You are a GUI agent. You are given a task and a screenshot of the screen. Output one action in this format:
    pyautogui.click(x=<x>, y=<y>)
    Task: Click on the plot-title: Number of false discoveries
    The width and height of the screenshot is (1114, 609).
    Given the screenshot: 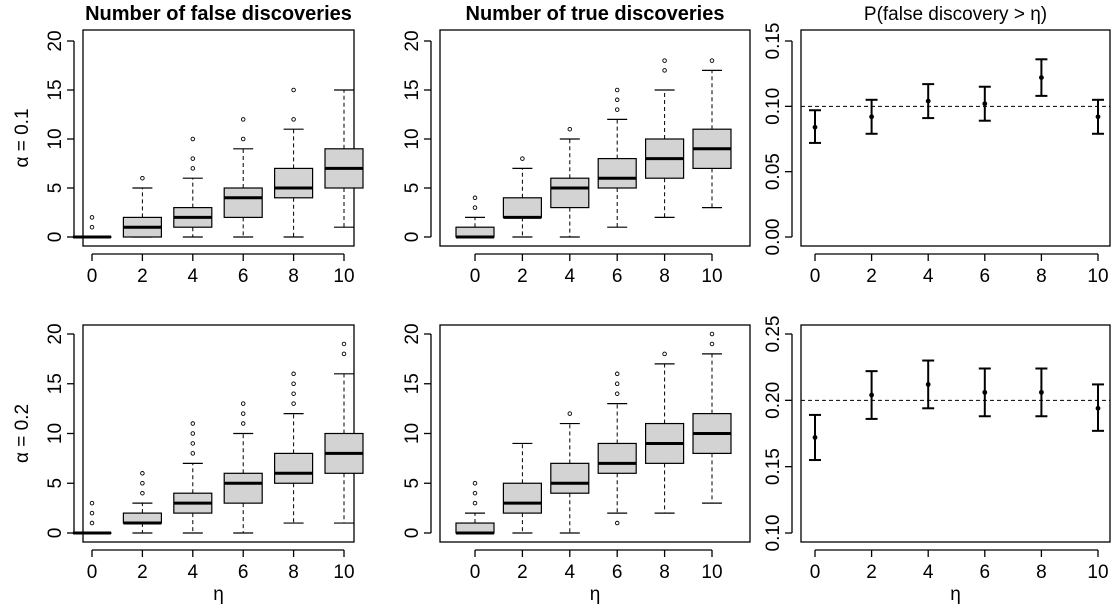 What is the action you would take?
    pyautogui.click(x=218, y=14)
    